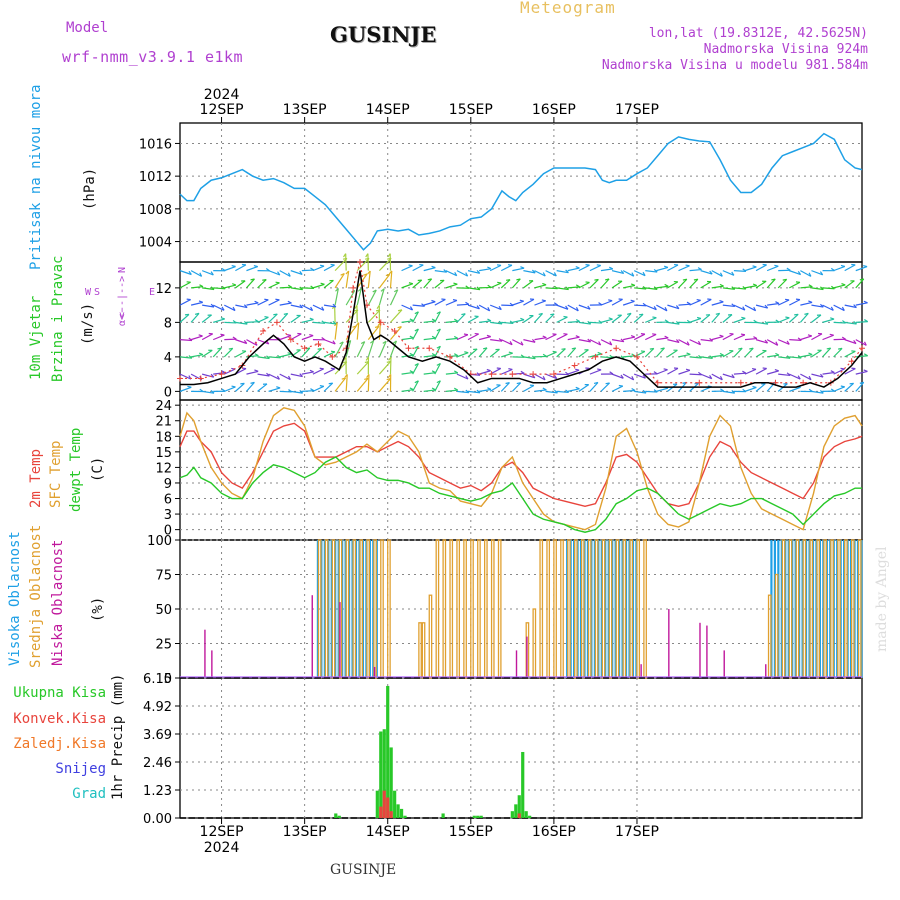 This screenshot has width=900, height=900. Describe the element at coordinates (637, 832) in the screenshot. I see `bottom-day-label: 17SEP` at that location.